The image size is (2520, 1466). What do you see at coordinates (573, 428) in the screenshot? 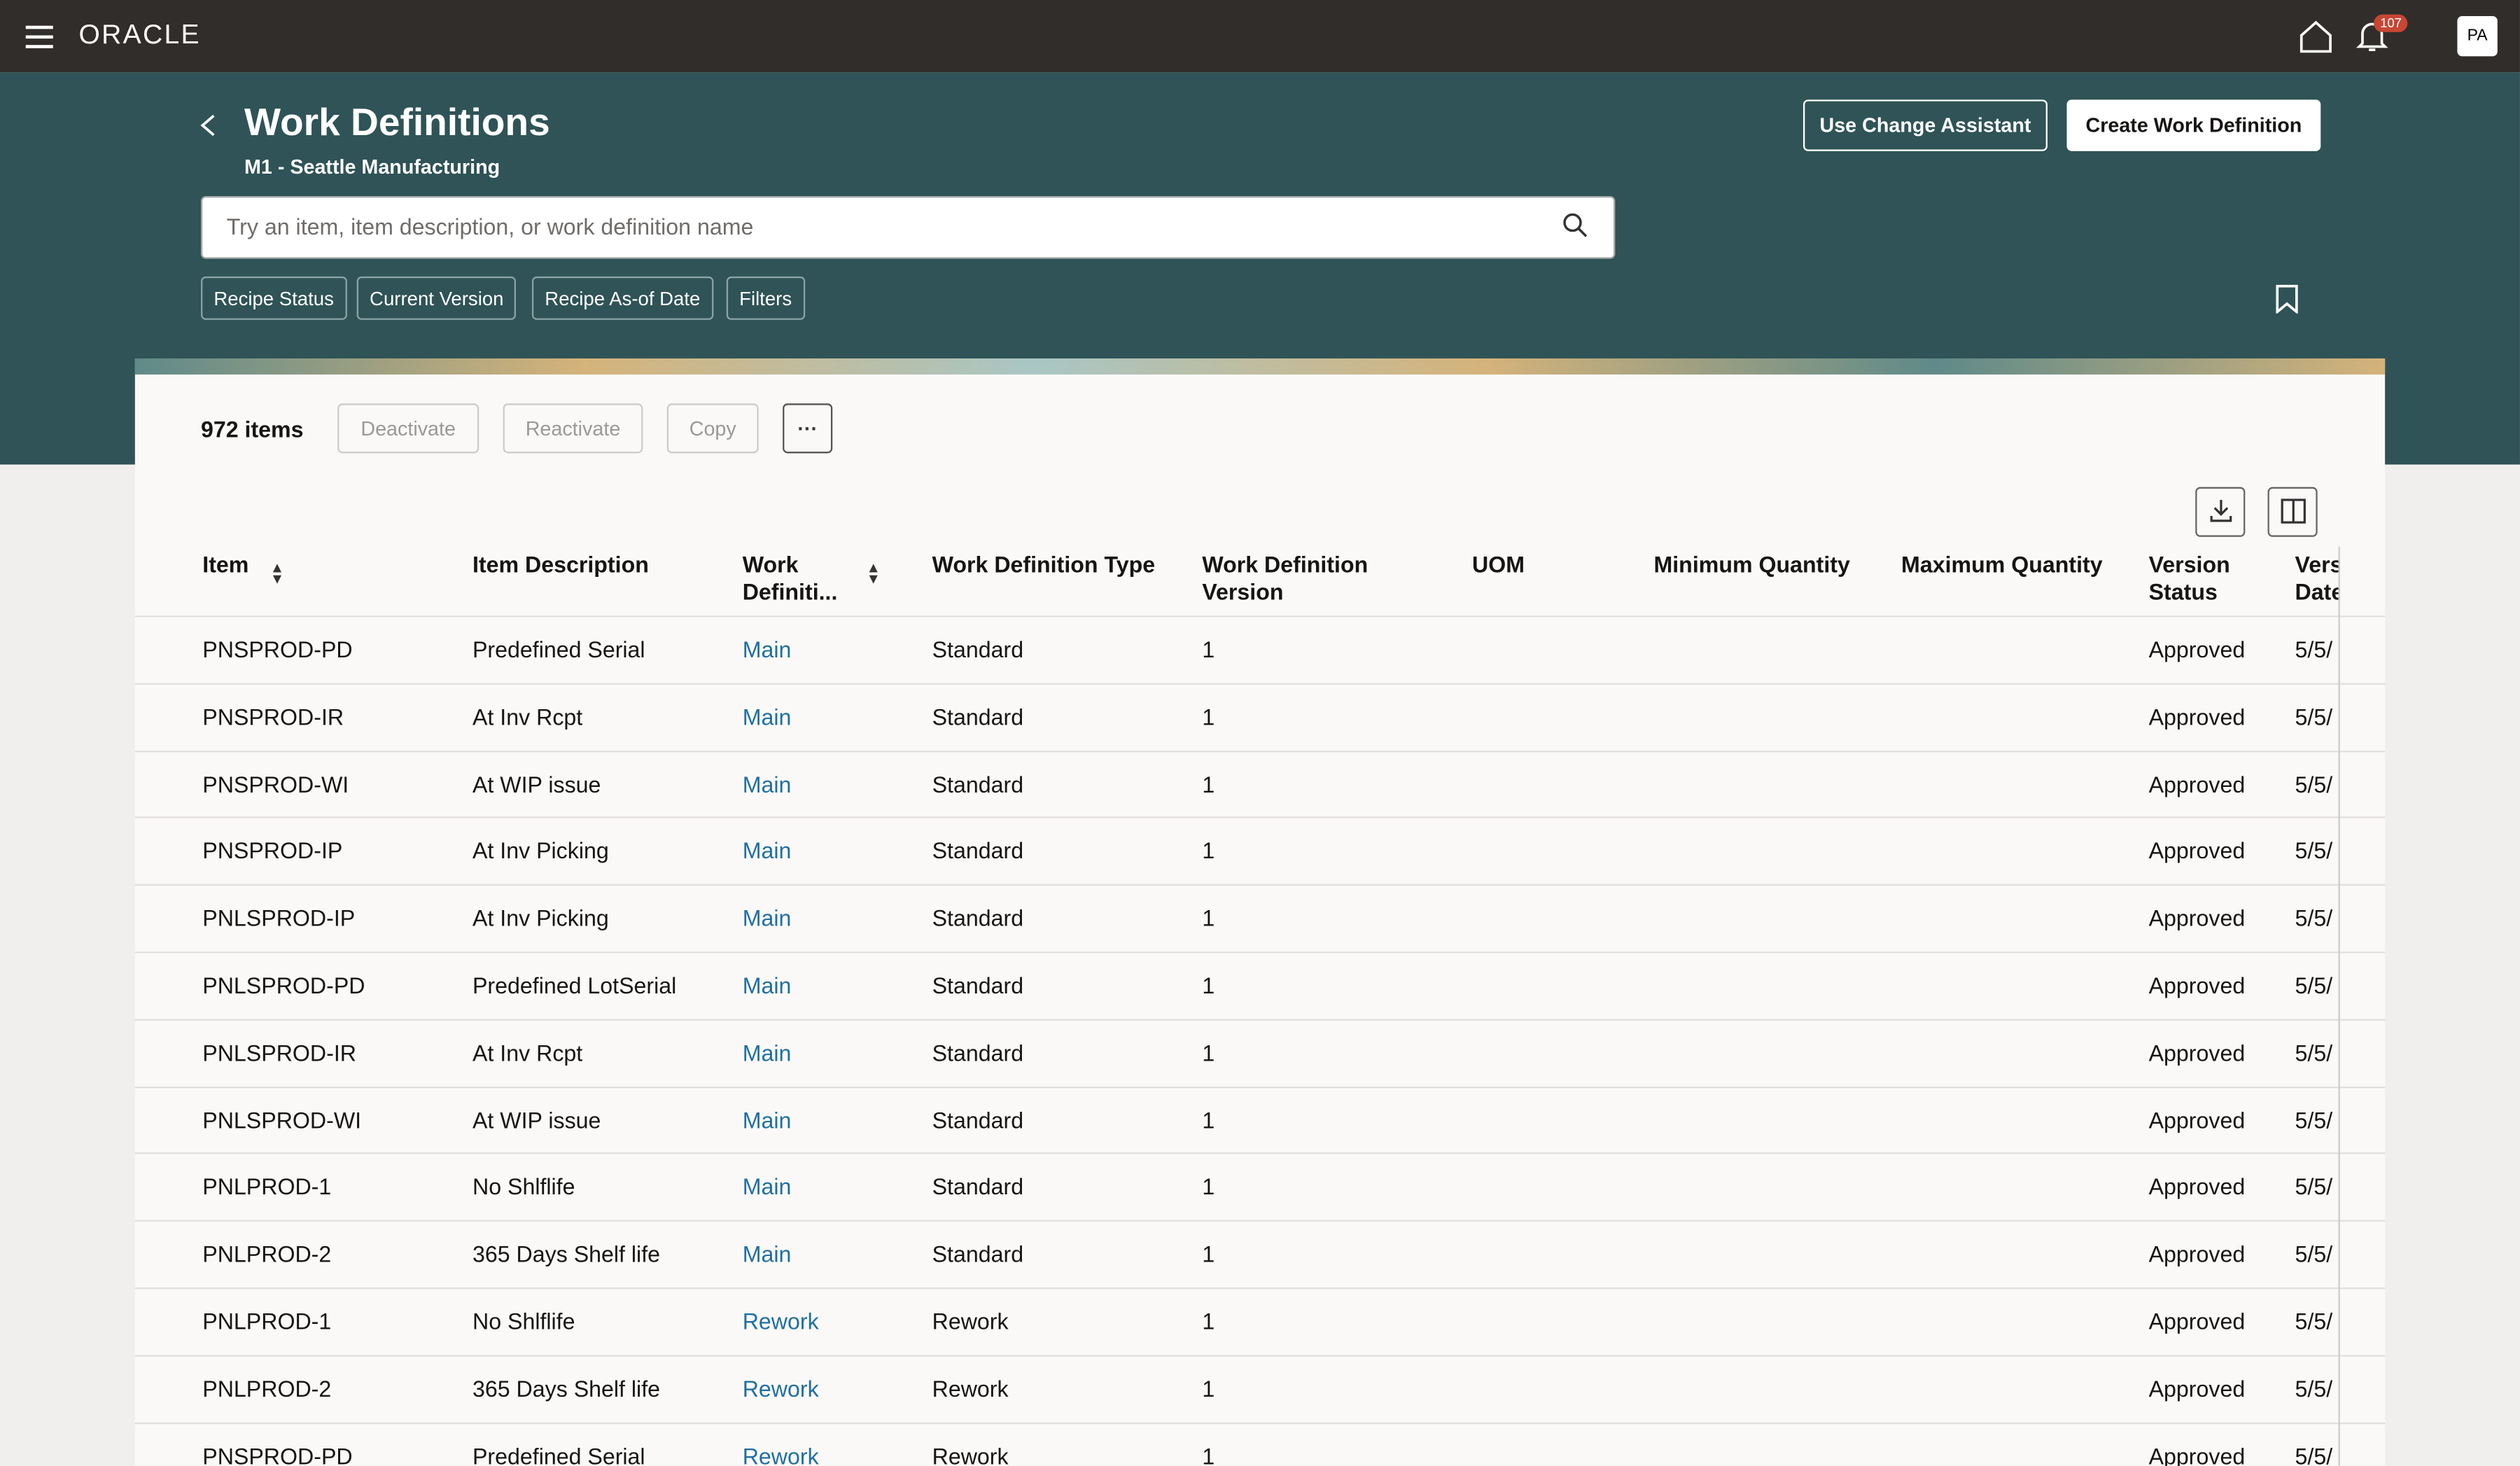
I see `action-button: Reactivate` at bounding box center [573, 428].